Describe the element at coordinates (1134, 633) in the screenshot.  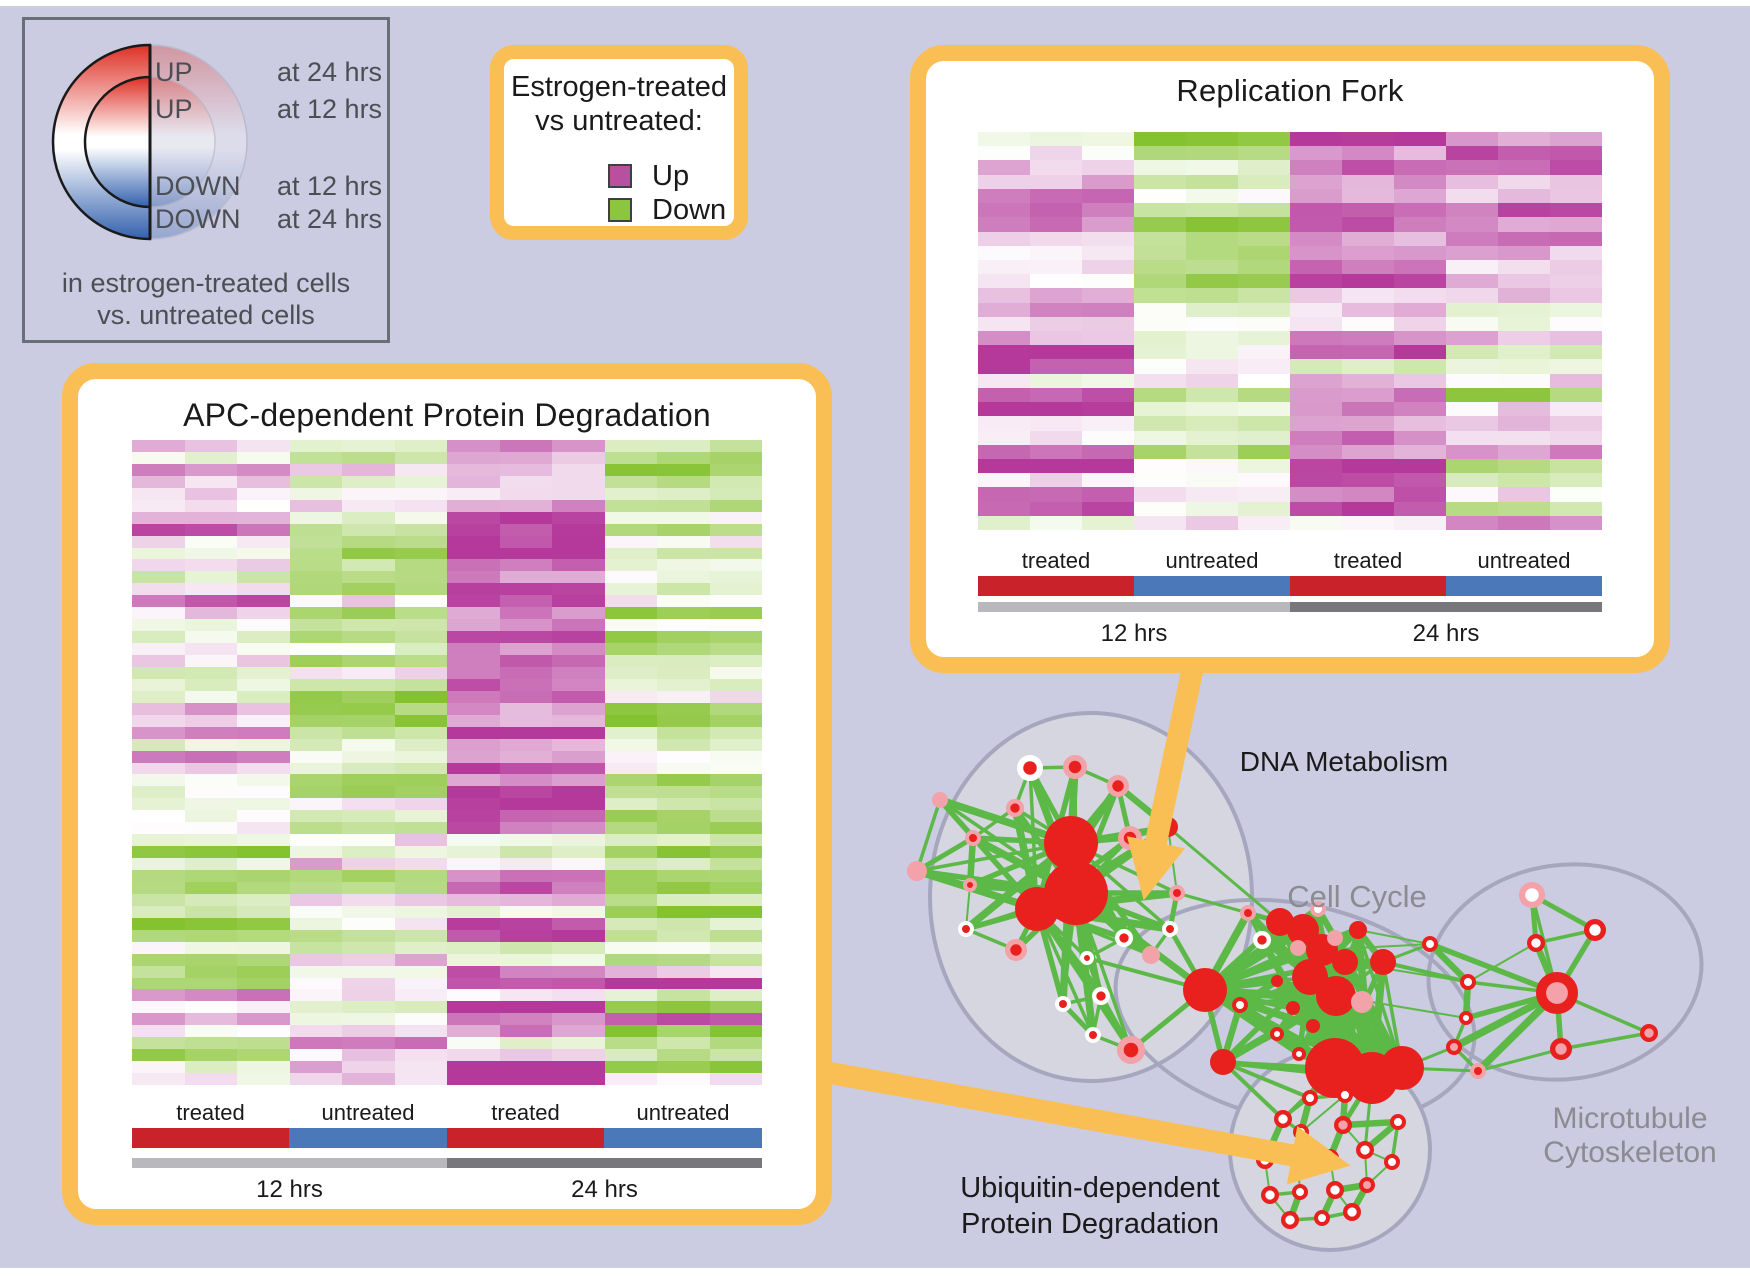
I see `rf-12hr-label: 12 hrs` at that location.